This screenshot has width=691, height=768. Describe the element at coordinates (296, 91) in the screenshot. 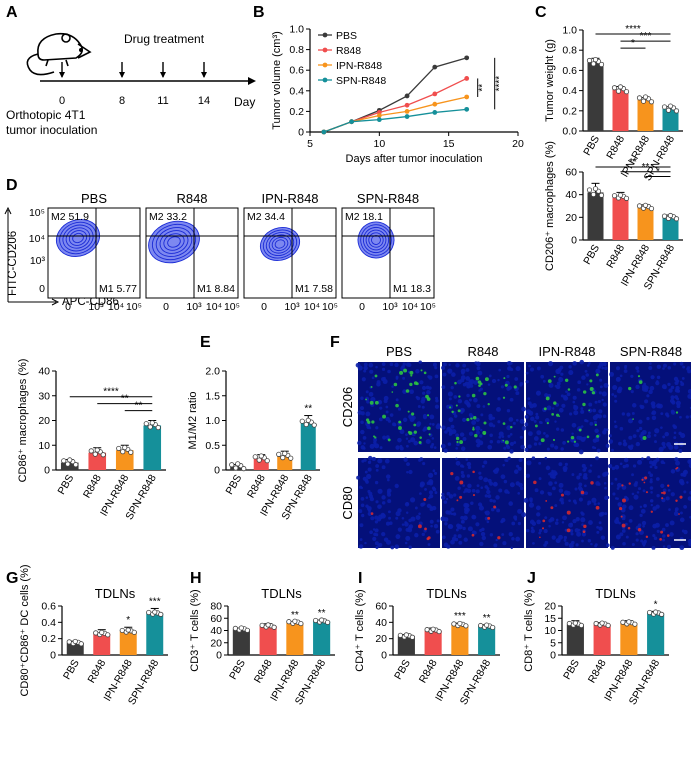

I see `b-y-tick-label: 0.4` at that location.